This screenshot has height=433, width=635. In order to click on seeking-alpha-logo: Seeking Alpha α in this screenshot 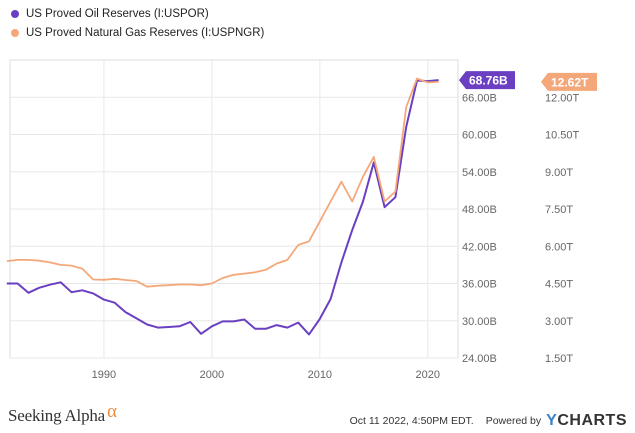, I will do `click(62, 413)`.